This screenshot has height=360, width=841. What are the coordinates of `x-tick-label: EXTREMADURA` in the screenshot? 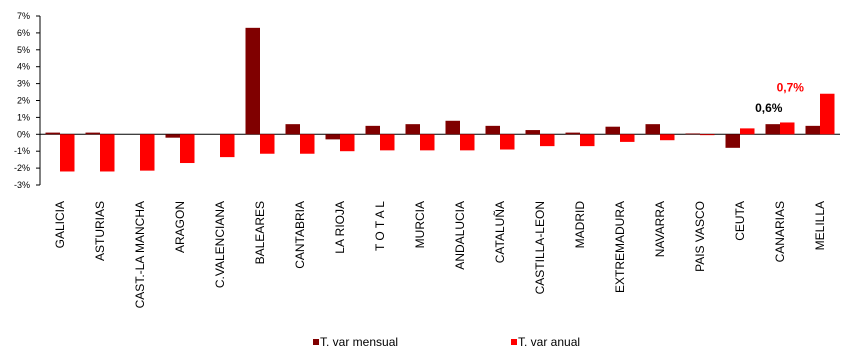 It's located at (620, 247).